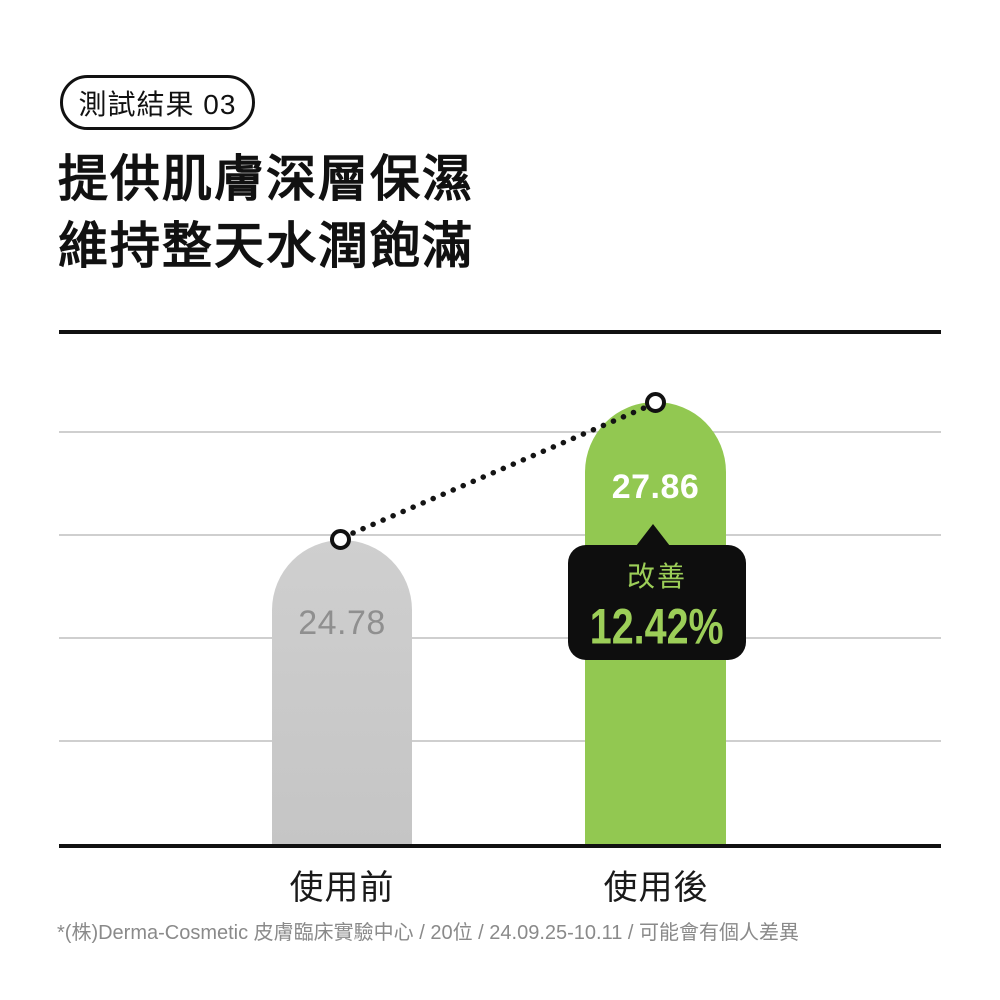  What do you see at coordinates (500, 846) in the screenshot?
I see `chart-baseline` at bounding box center [500, 846].